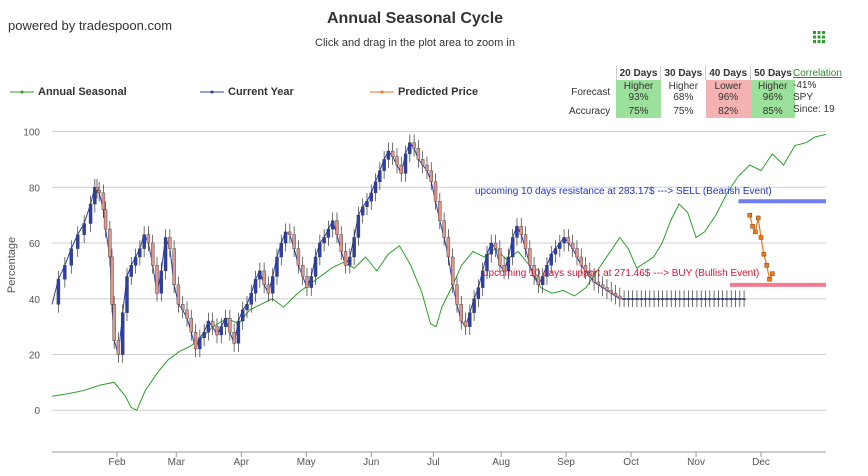 The height and width of the screenshot is (476, 868). I want to click on y-tick-label-20: 20, so click(35, 355).